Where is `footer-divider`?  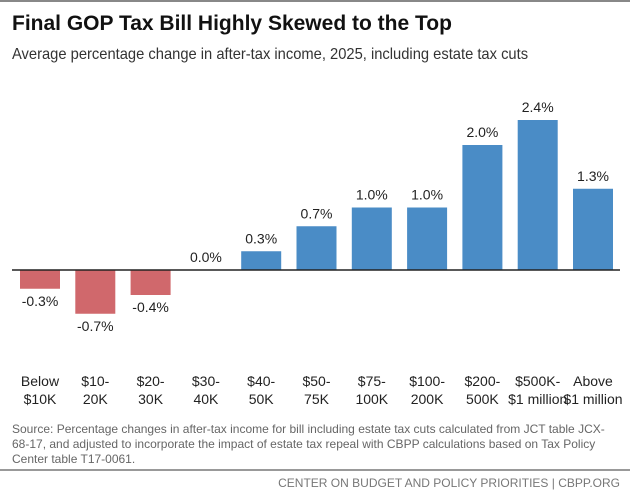
footer-divider is located at coordinates (315, 470).